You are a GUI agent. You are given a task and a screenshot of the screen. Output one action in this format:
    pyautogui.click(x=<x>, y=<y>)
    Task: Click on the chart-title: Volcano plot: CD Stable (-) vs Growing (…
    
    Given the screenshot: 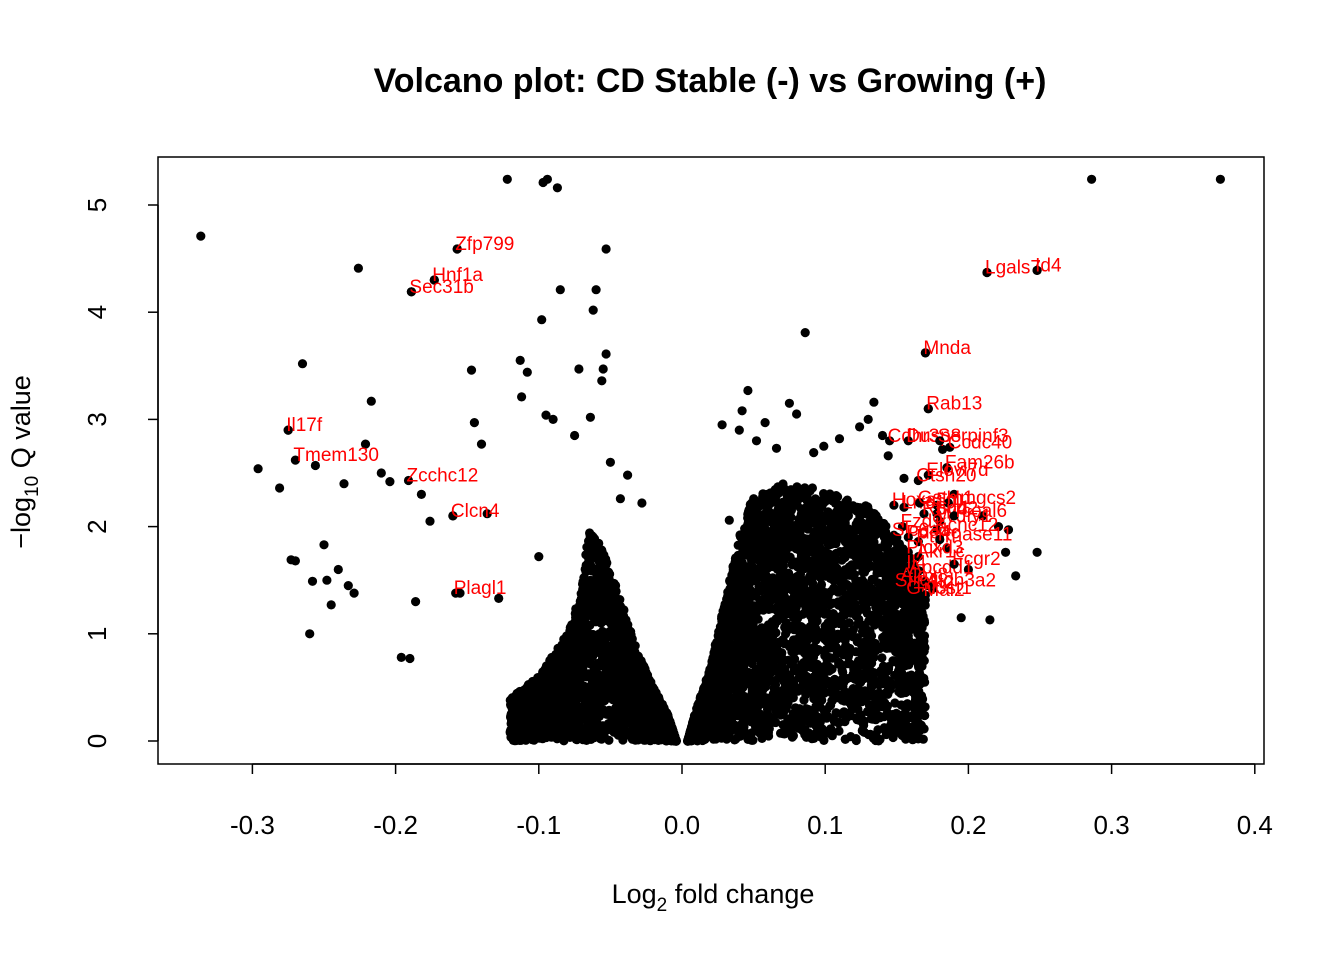 What is the action you would take?
    pyautogui.click(x=710, y=81)
    